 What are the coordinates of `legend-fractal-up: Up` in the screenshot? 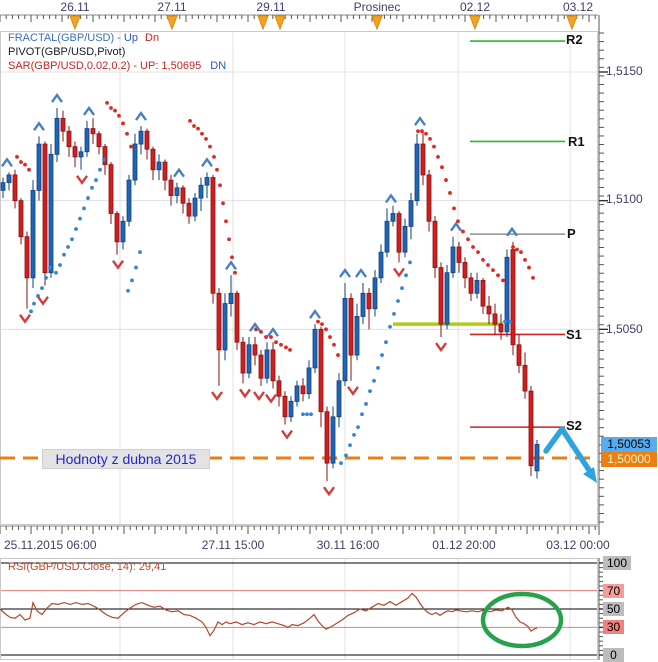 It's located at (130, 38).